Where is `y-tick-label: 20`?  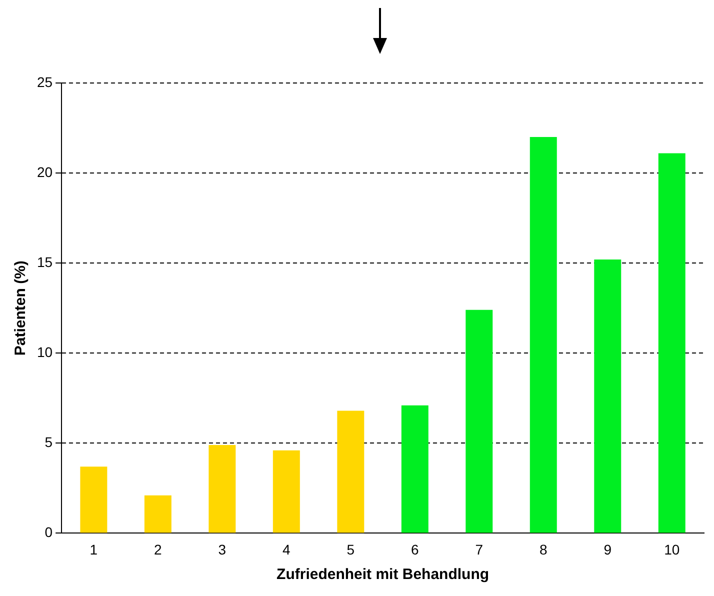
y-tick-label: 20 is located at coordinates (44, 172).